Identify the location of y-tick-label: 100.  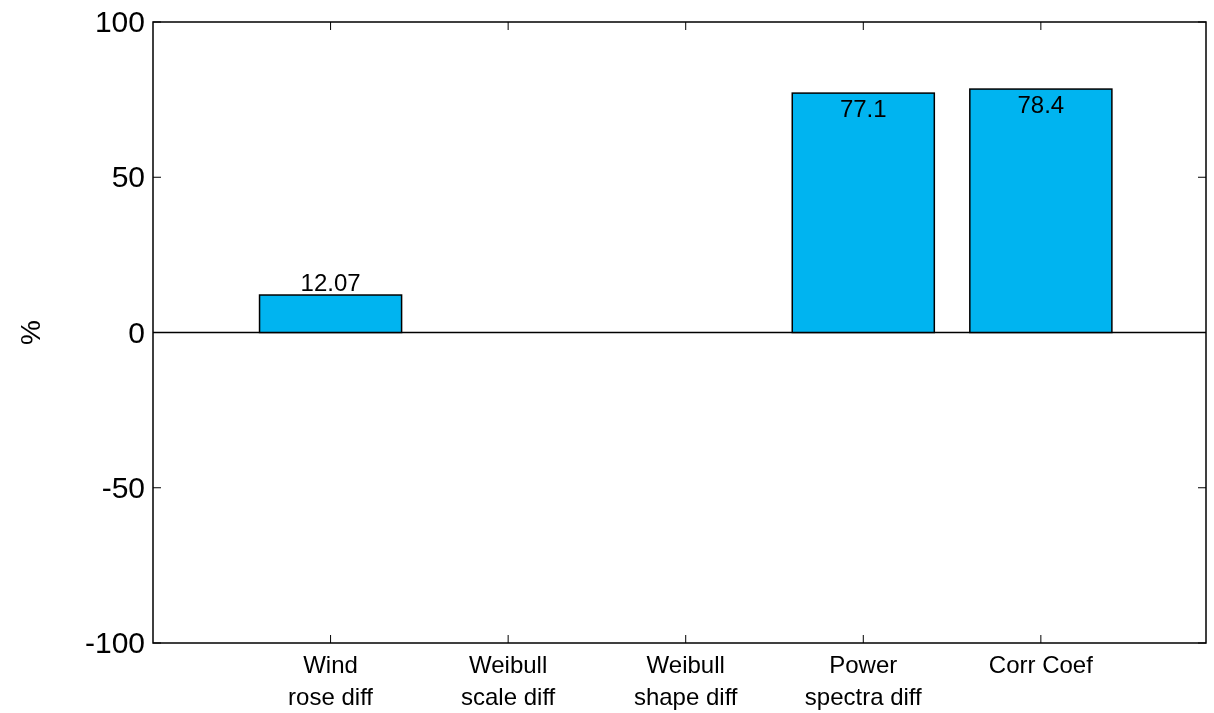
(119, 21).